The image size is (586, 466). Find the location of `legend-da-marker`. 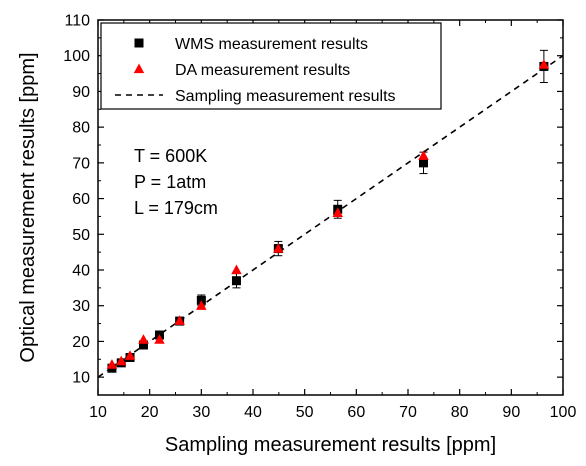

legend-da-marker is located at coordinates (139, 68).